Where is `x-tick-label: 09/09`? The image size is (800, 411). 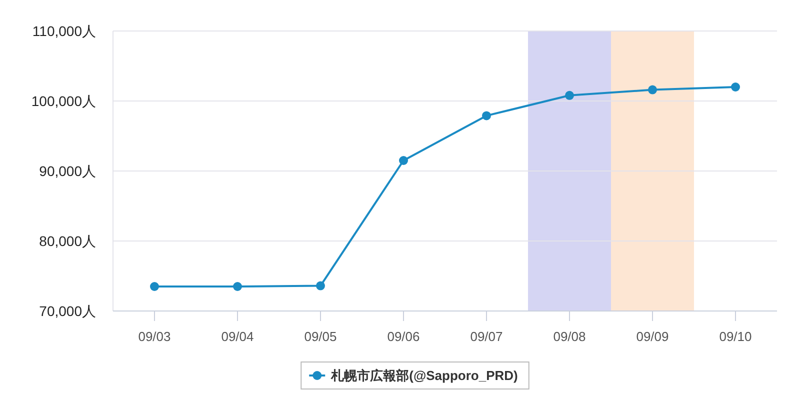 x-tick-label: 09/09 is located at coordinates (652, 336).